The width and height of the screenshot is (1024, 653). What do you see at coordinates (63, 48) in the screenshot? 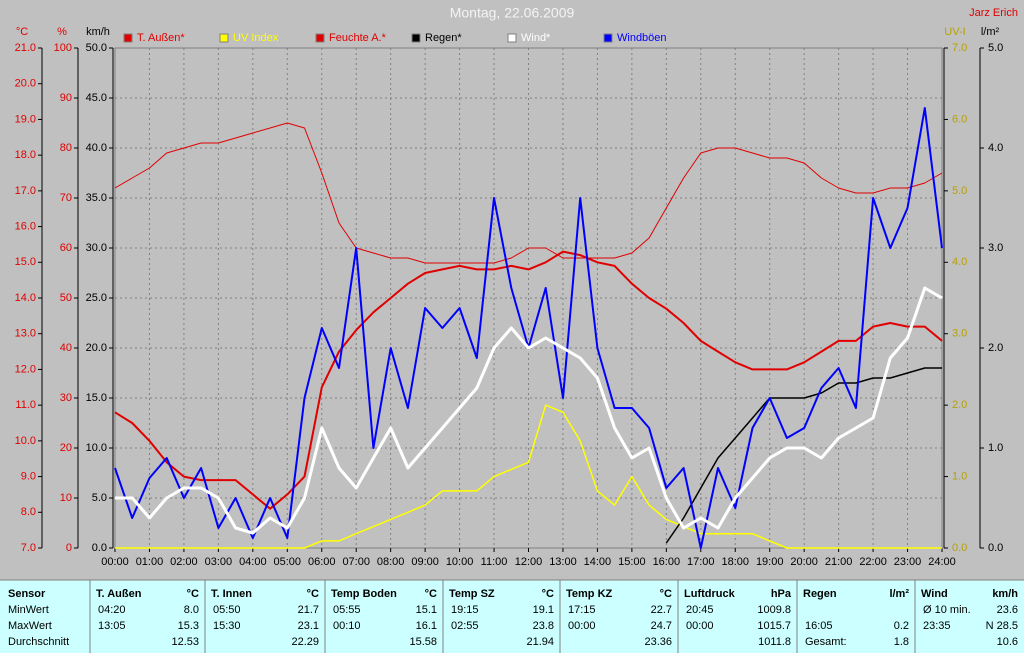
I see `y-tick-label: 100` at bounding box center [63, 48].